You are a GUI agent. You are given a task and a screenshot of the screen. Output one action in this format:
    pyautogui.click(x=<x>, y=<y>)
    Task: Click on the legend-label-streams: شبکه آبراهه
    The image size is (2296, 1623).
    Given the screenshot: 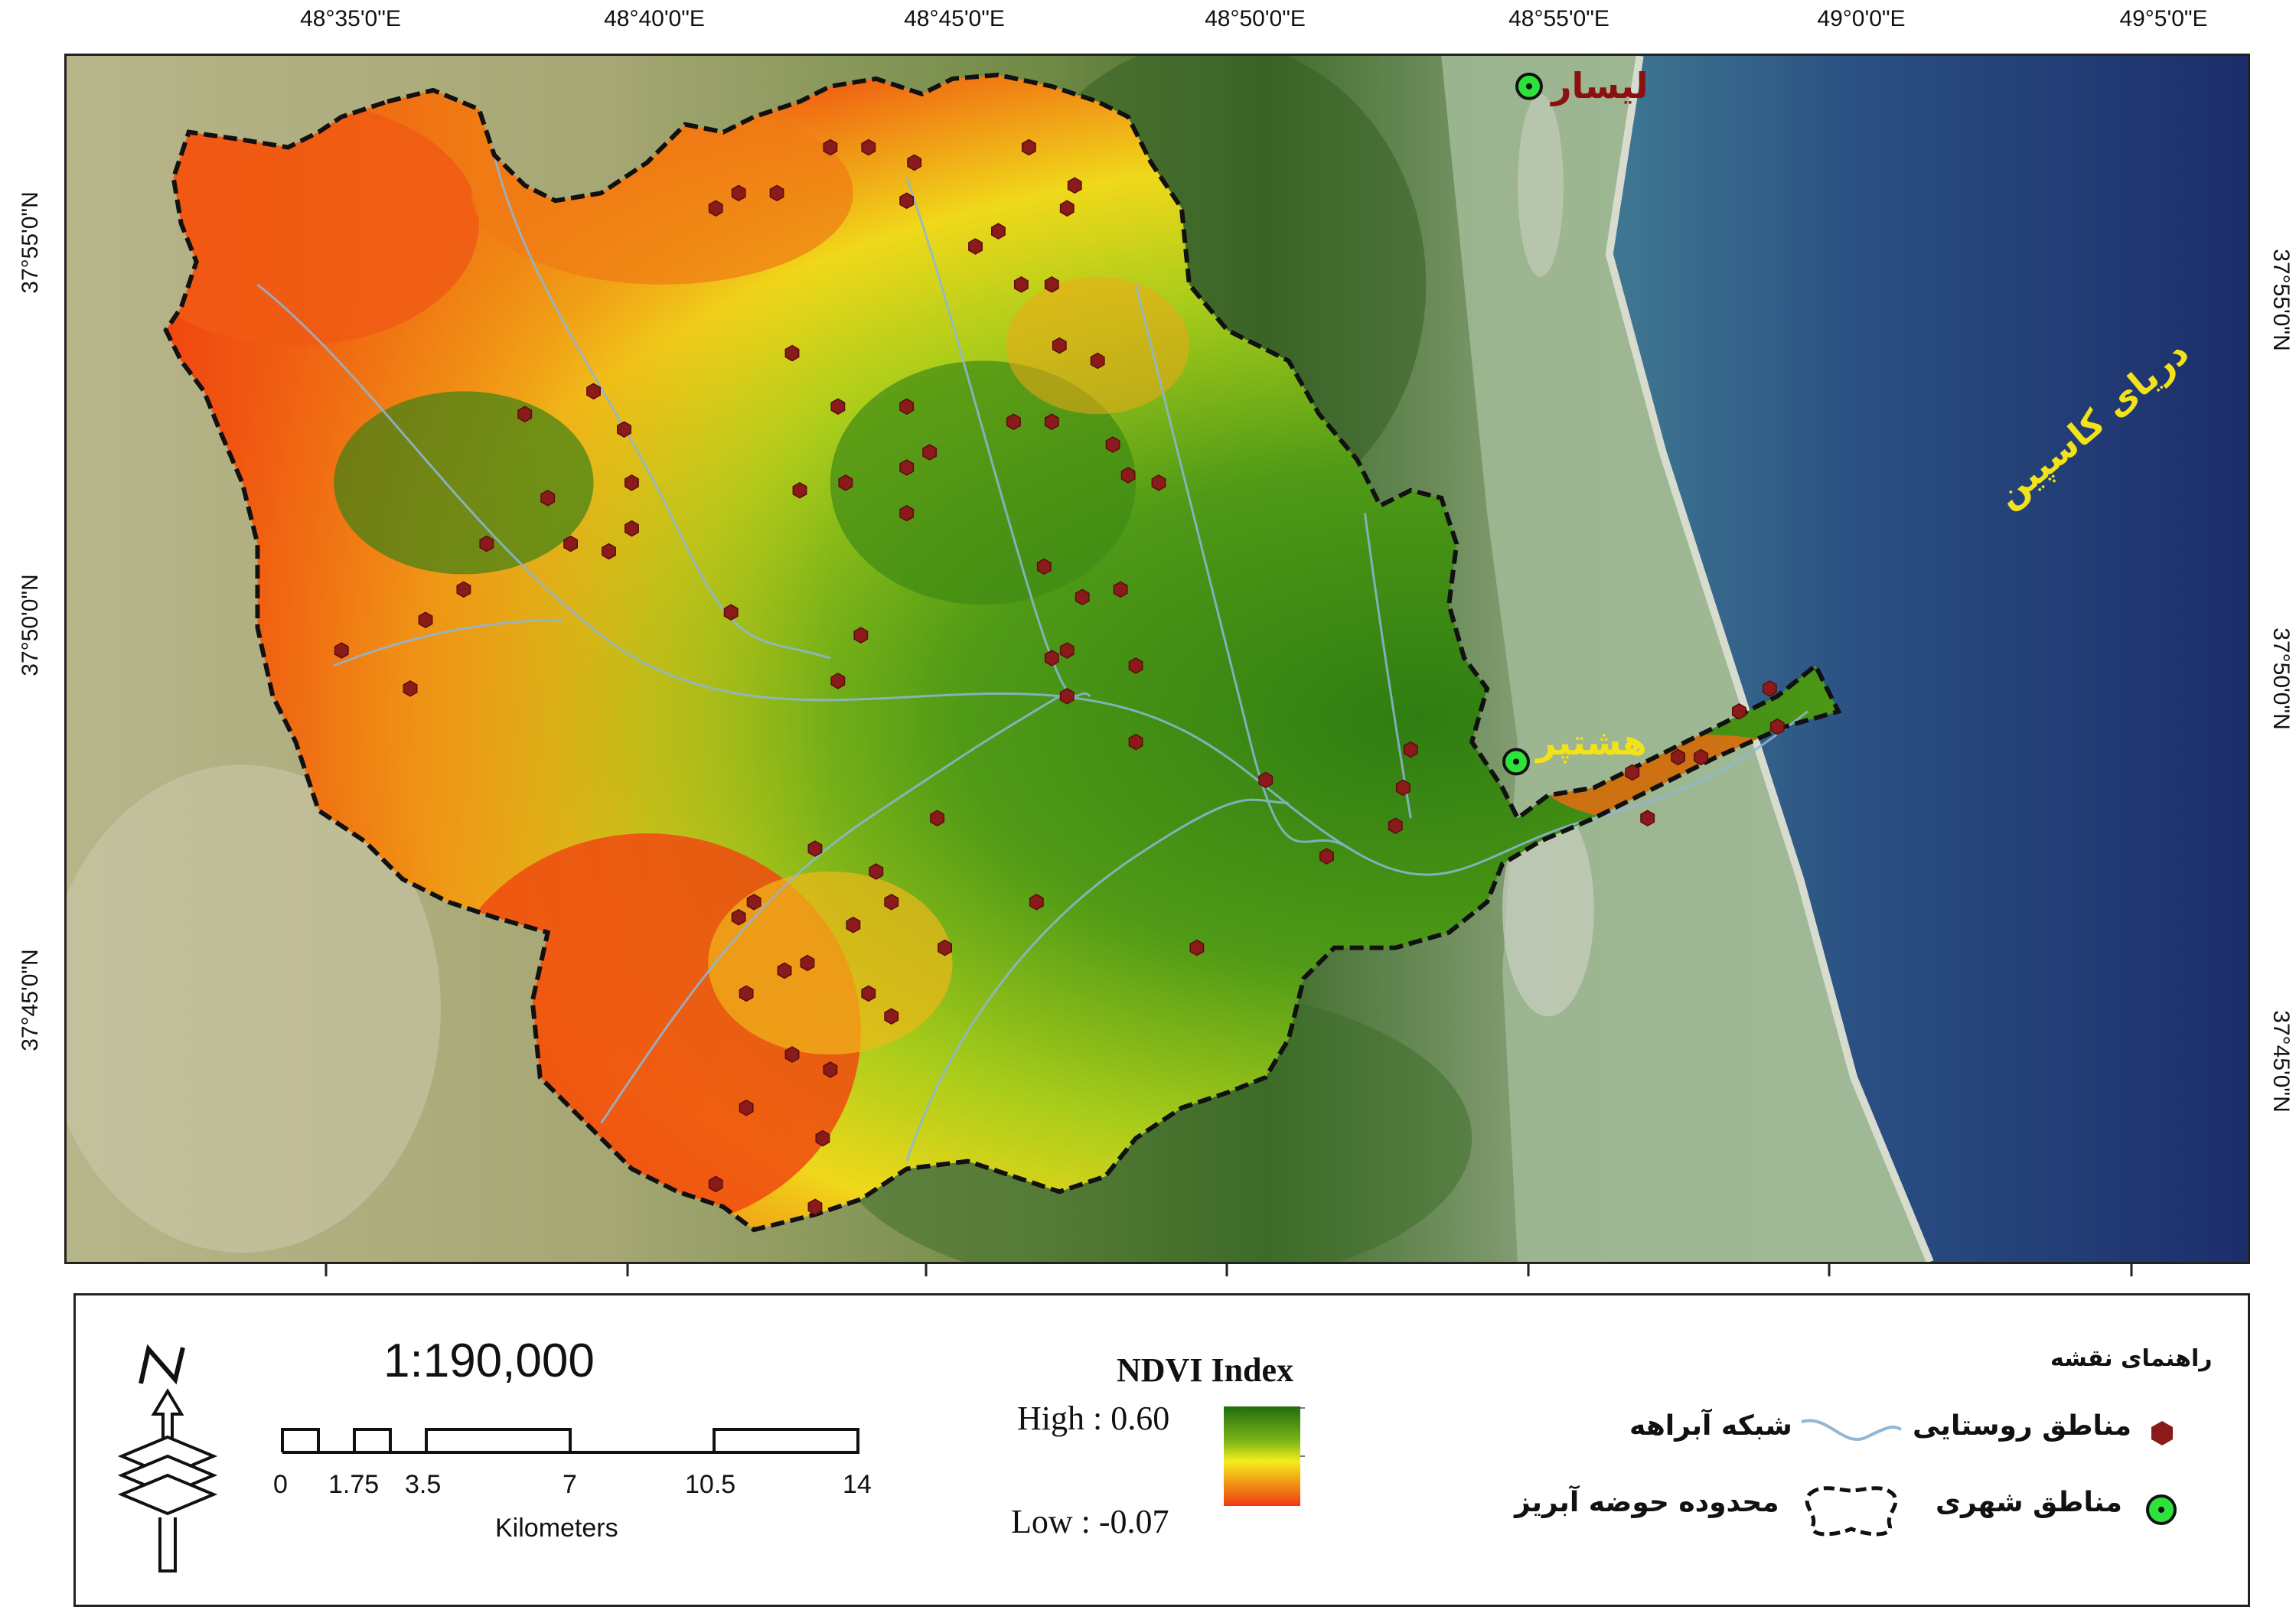 What is the action you would take?
    pyautogui.click(x=1710, y=1426)
    